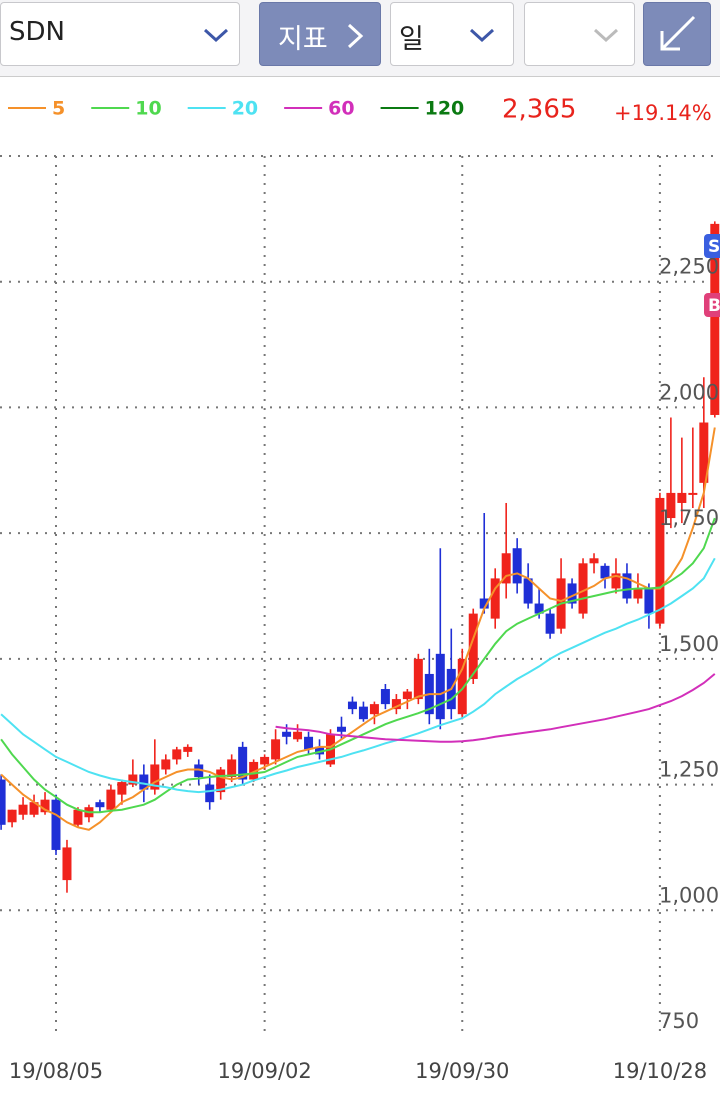  I want to click on indicator-button: 지표, so click(320, 34).